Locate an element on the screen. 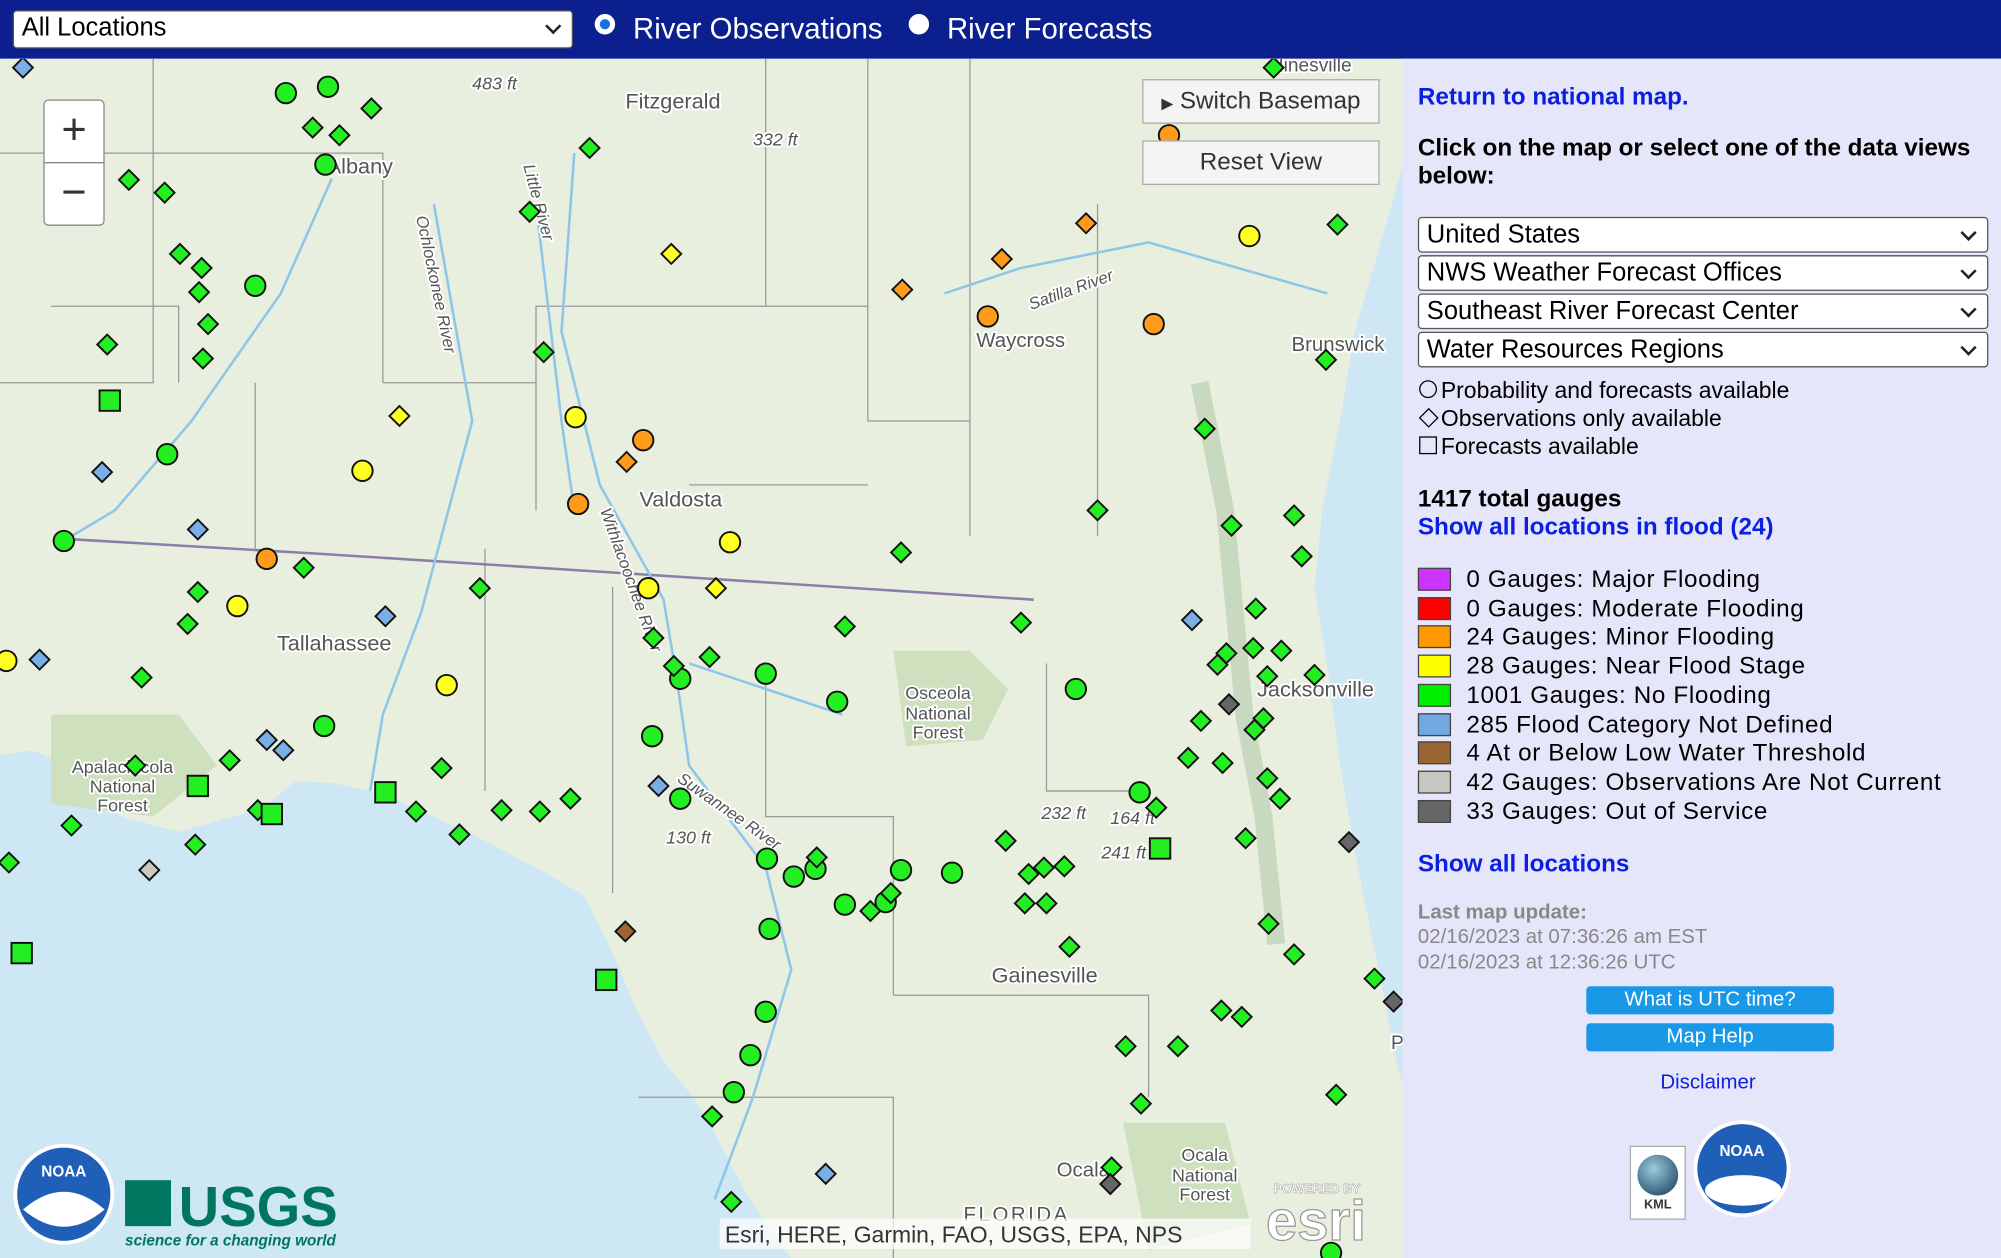 The height and width of the screenshot is (1258, 2001). zoom-out: − is located at coordinates (74, 194).